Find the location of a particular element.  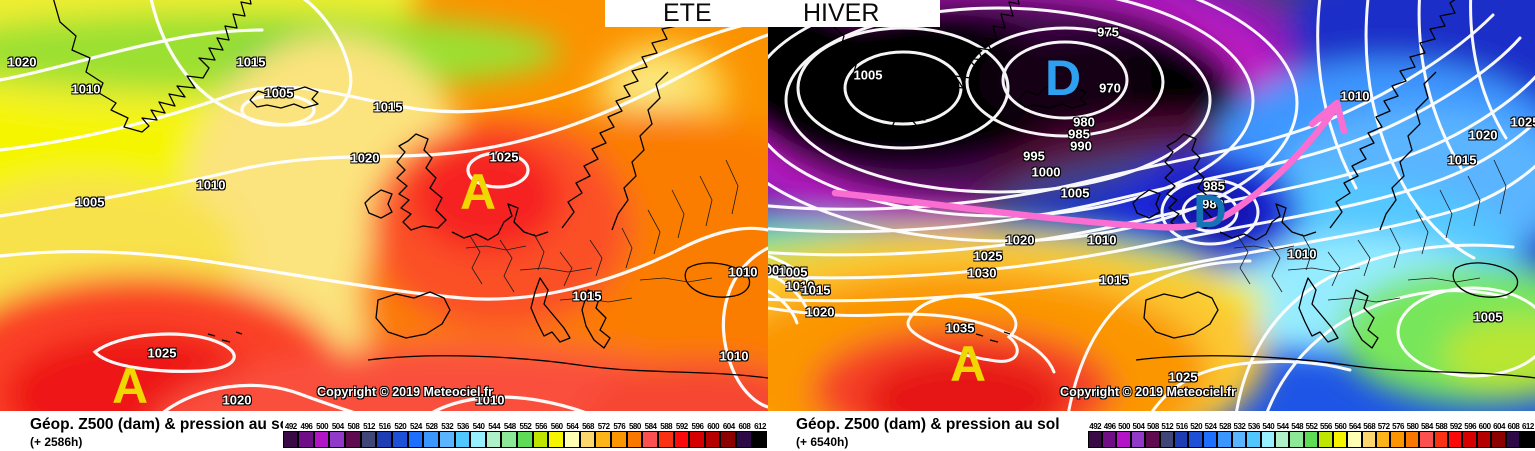

jet-arrow is located at coordinates (1089, 165).